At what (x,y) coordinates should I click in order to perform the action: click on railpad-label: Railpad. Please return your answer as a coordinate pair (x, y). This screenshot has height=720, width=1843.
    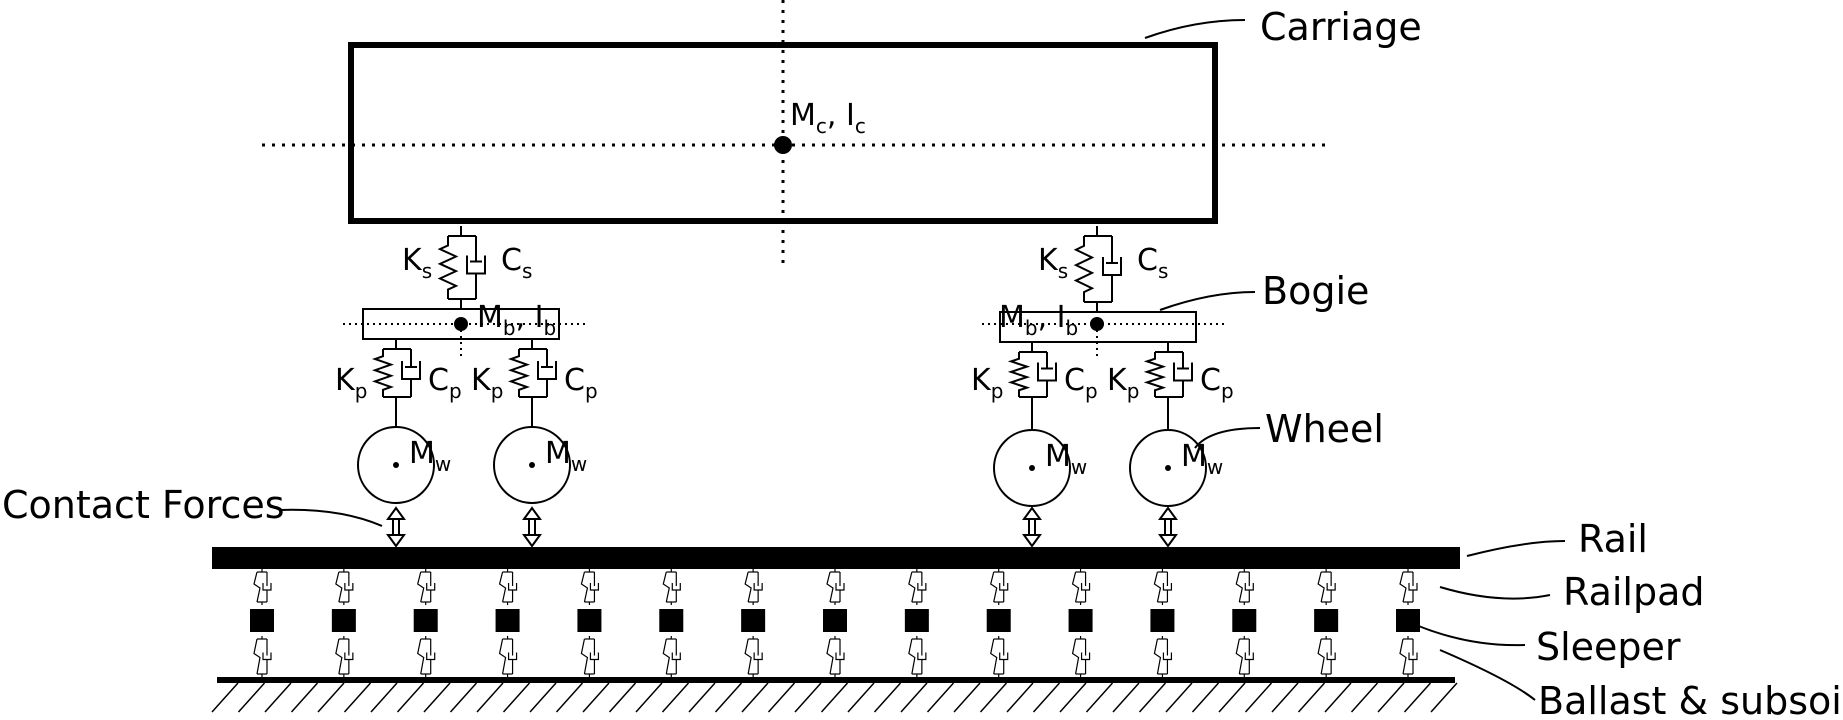
    Looking at the image, I should click on (1634, 592).